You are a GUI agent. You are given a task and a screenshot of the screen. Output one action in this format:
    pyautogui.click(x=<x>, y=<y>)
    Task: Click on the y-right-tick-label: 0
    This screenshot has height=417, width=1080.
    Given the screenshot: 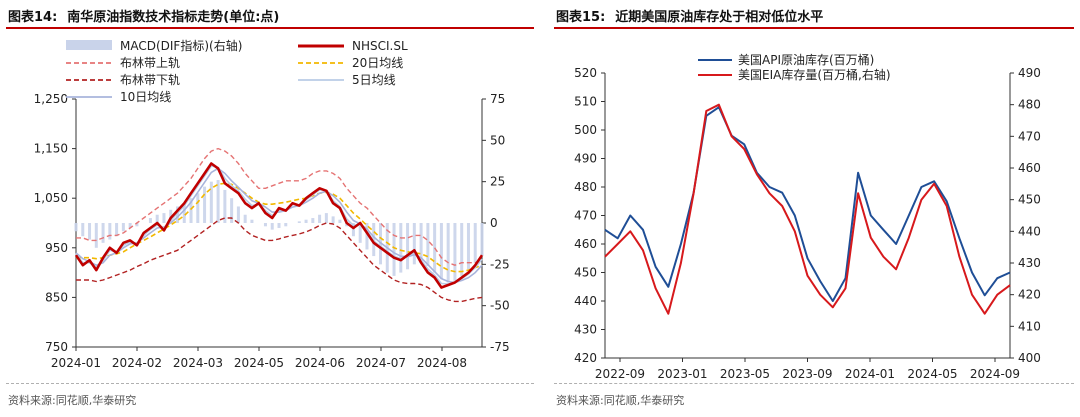 What is the action you would take?
    pyautogui.click(x=494, y=223)
    